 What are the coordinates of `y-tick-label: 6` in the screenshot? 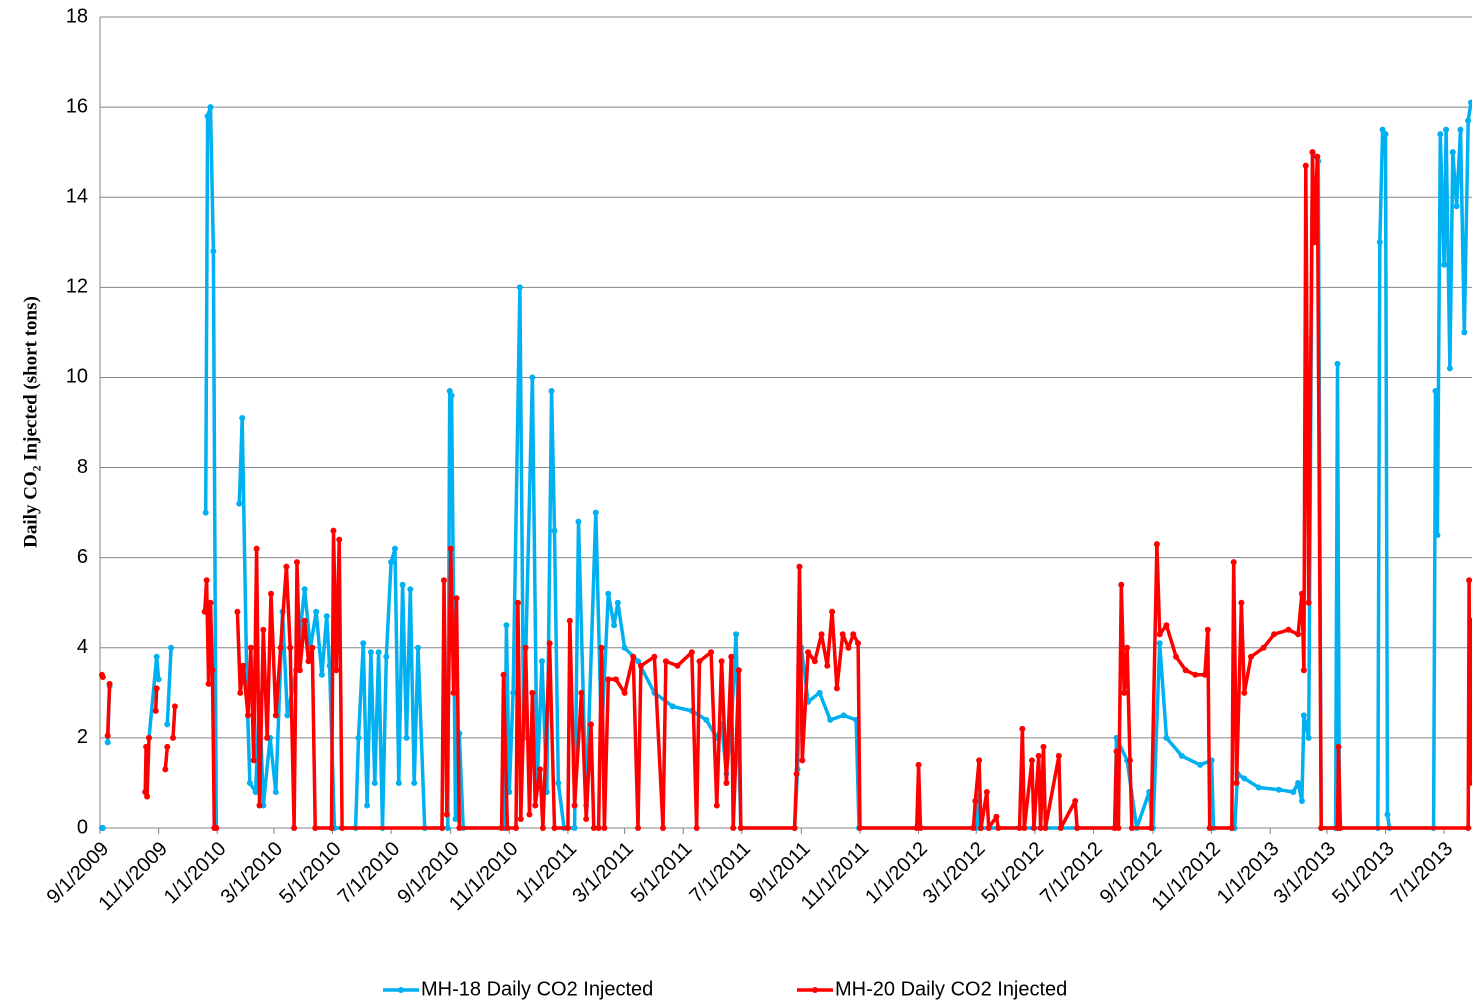 It's located at (82, 557).